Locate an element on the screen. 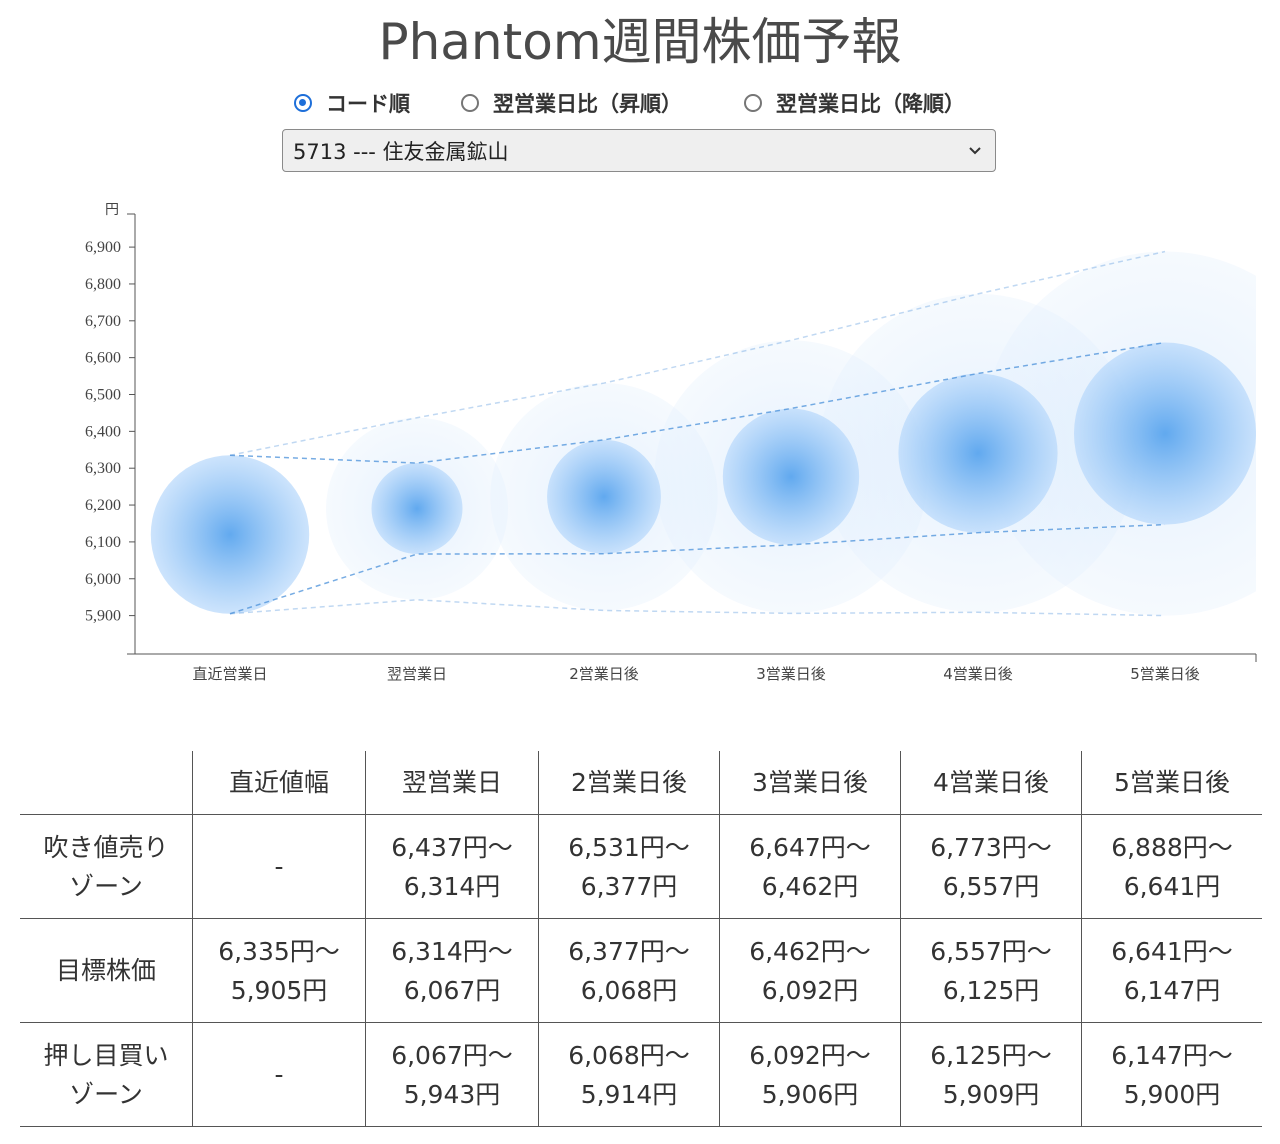 This screenshot has height=1144, width=1280. cell-value: 6,641円 is located at coordinates (1172, 886).